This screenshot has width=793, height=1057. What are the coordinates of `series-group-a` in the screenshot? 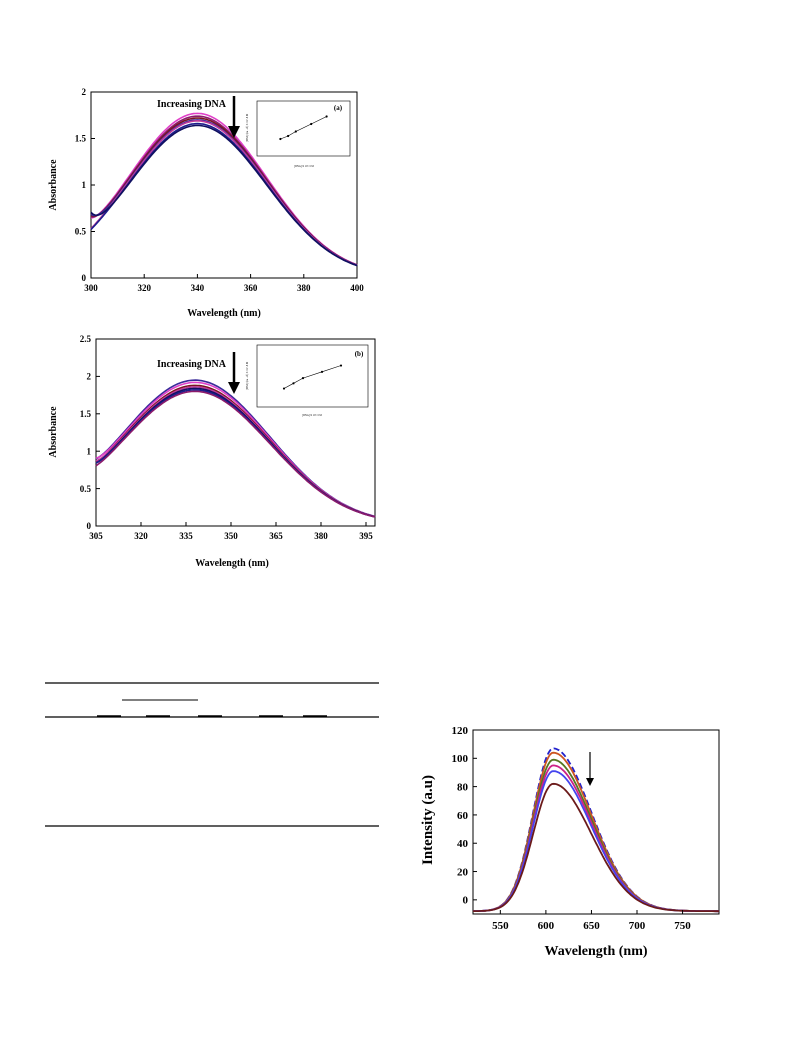 It's located at (224, 189).